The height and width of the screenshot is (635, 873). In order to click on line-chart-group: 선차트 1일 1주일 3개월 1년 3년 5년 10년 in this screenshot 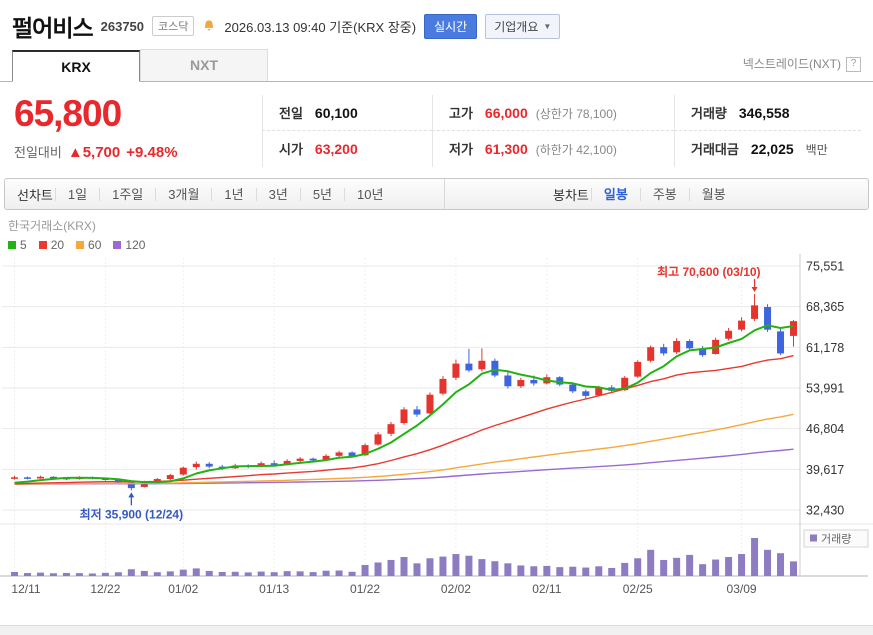, I will do `click(225, 194)`.